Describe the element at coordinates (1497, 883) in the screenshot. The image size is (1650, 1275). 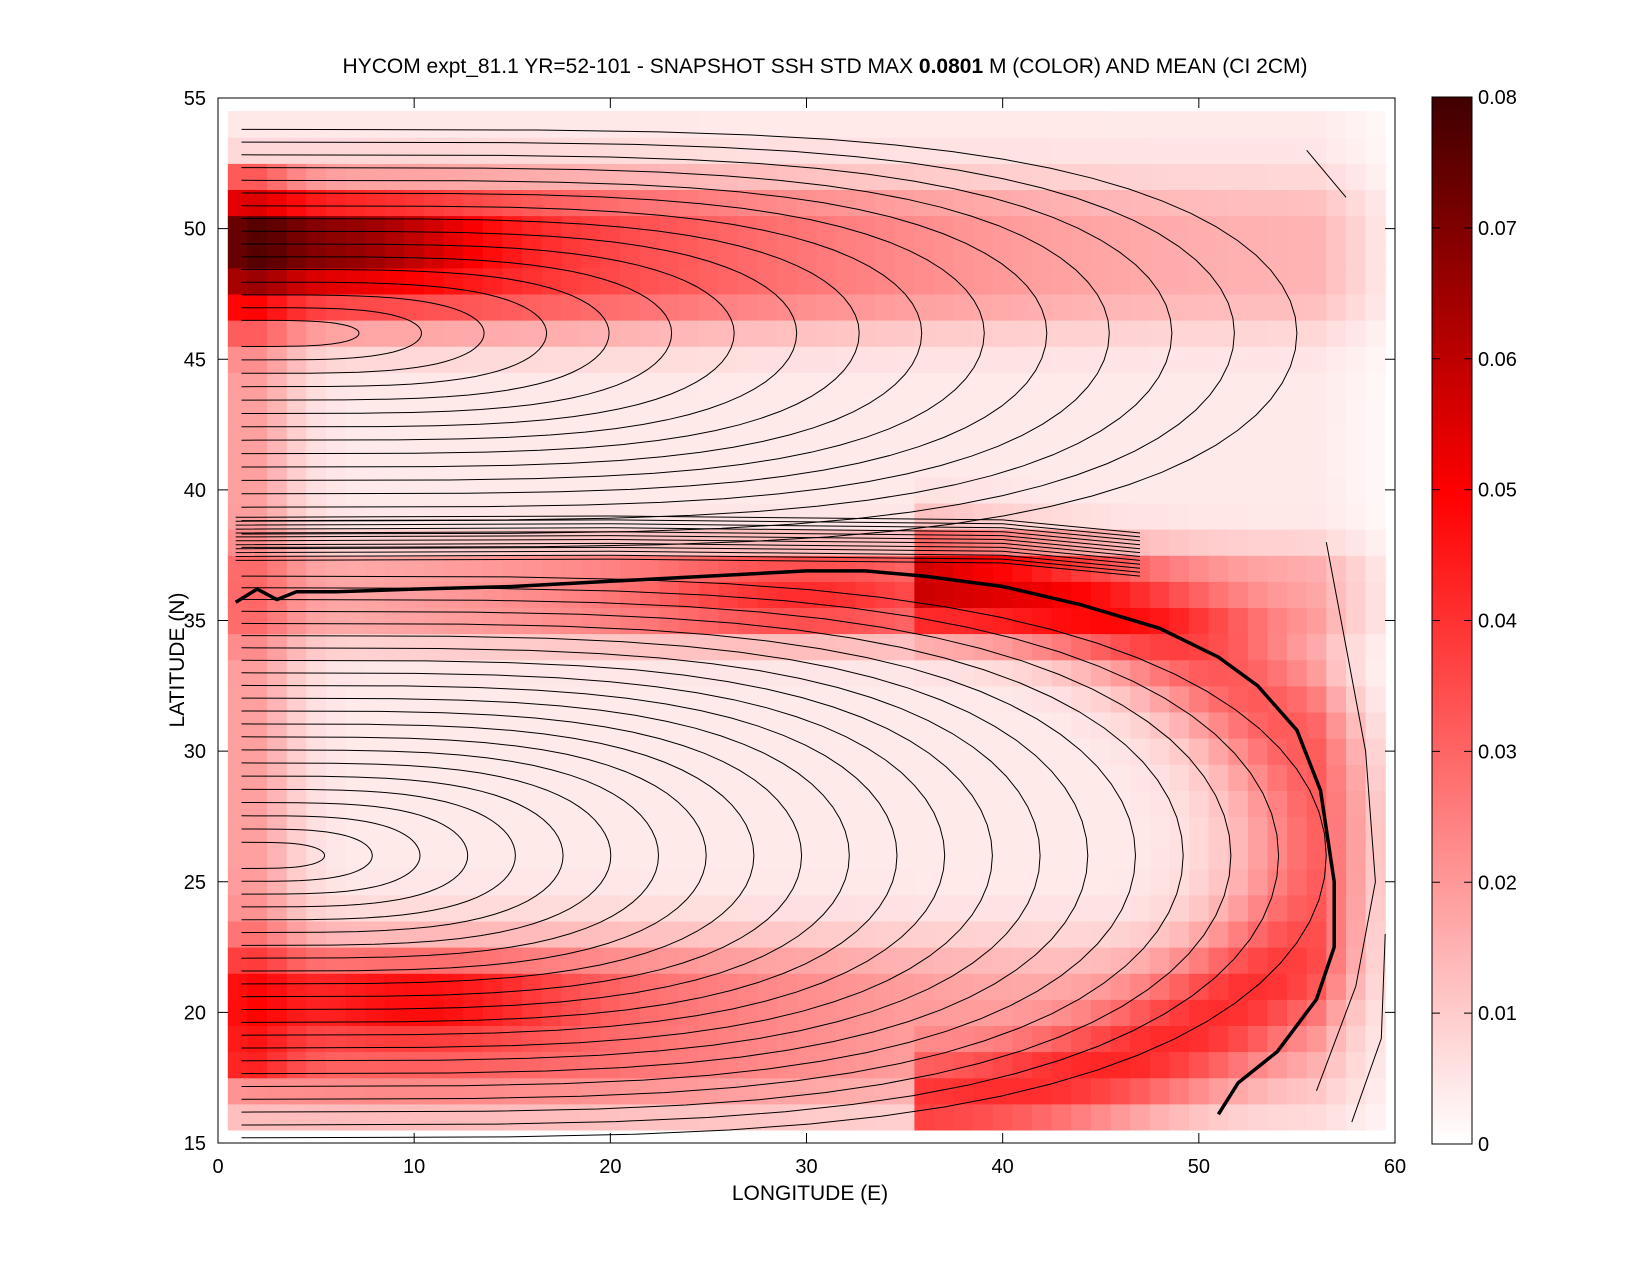
I see `colorbar-tick-label: 0.02` at that location.